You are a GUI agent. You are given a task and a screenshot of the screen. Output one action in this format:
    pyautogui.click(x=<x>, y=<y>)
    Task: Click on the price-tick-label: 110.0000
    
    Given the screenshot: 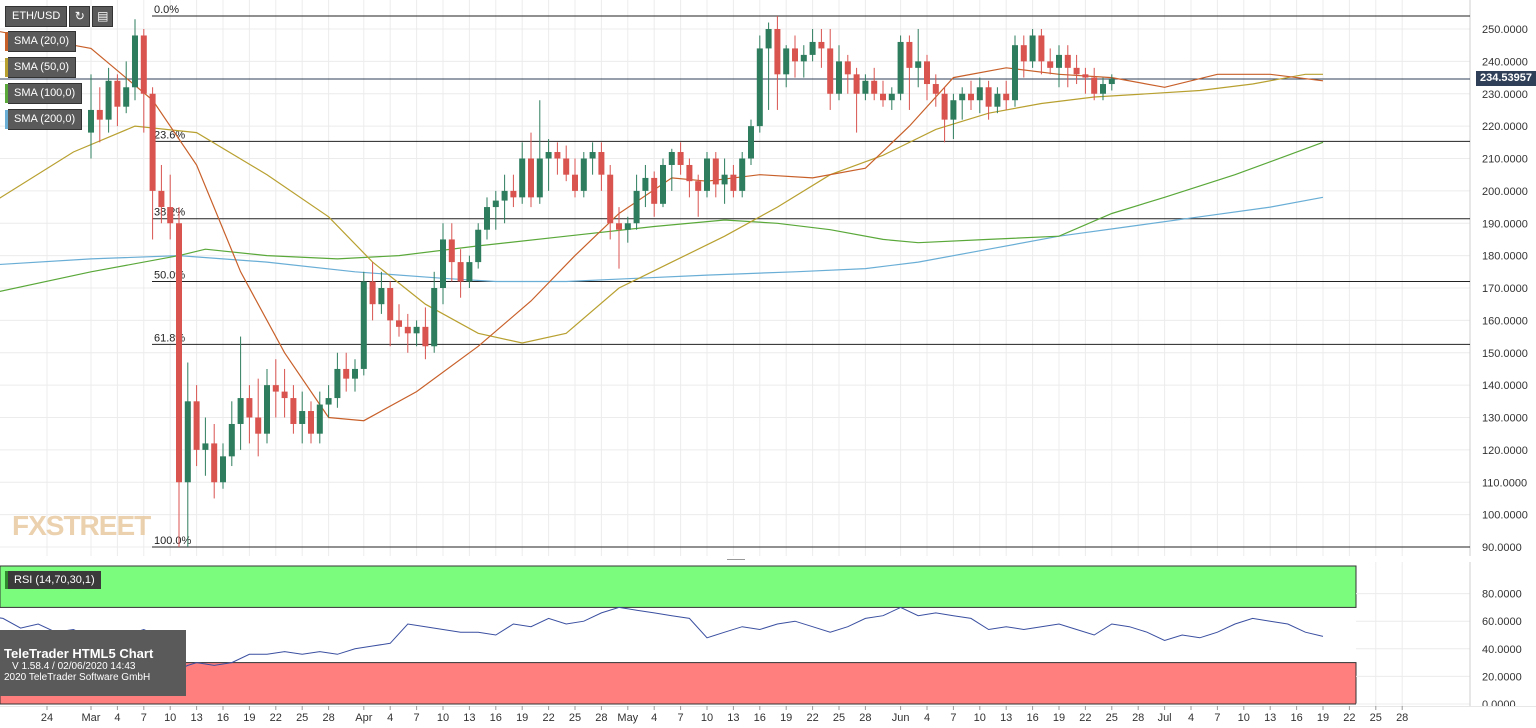 What is the action you would take?
    pyautogui.click(x=1504, y=483)
    